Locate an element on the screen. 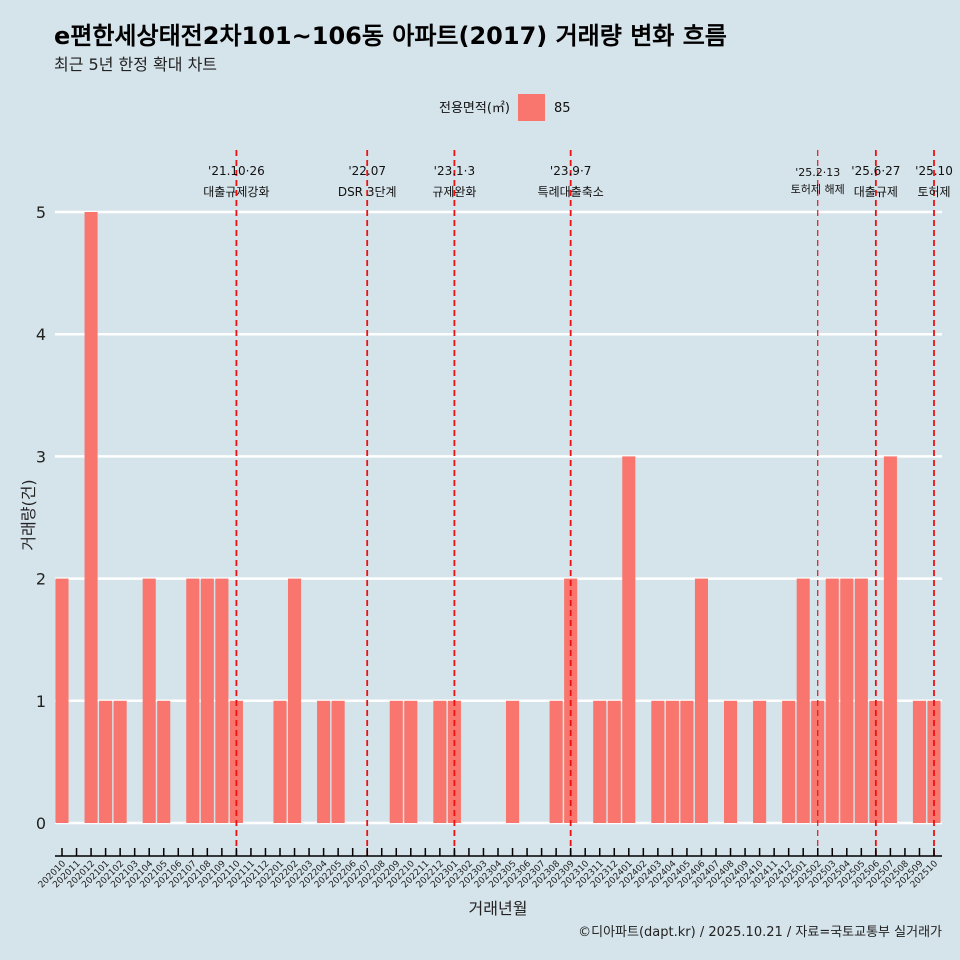 The height and width of the screenshot is (960, 960). event-date-label: '25.6·27 is located at coordinates (875, 171).